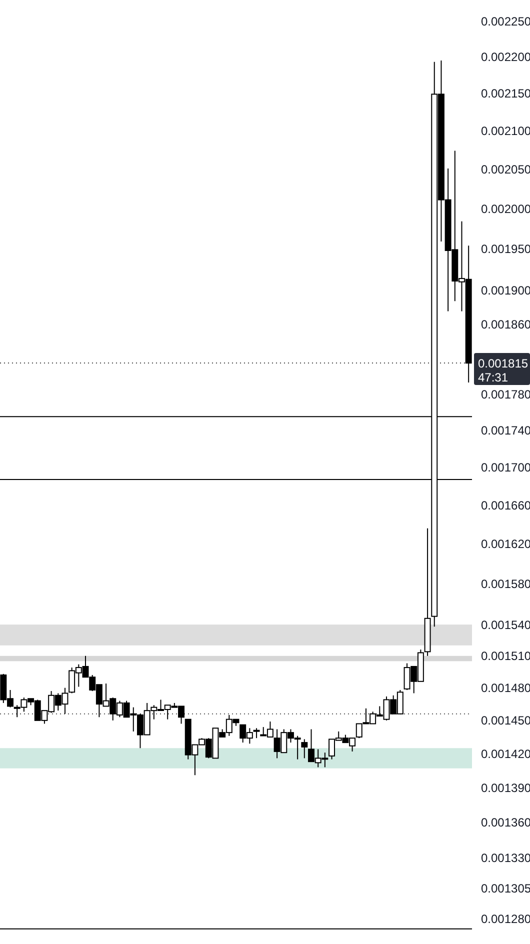 Image resolution: width=530 pixels, height=944 pixels. What do you see at coordinates (493, 377) in the screenshot?
I see `text: 47:31` at bounding box center [493, 377].